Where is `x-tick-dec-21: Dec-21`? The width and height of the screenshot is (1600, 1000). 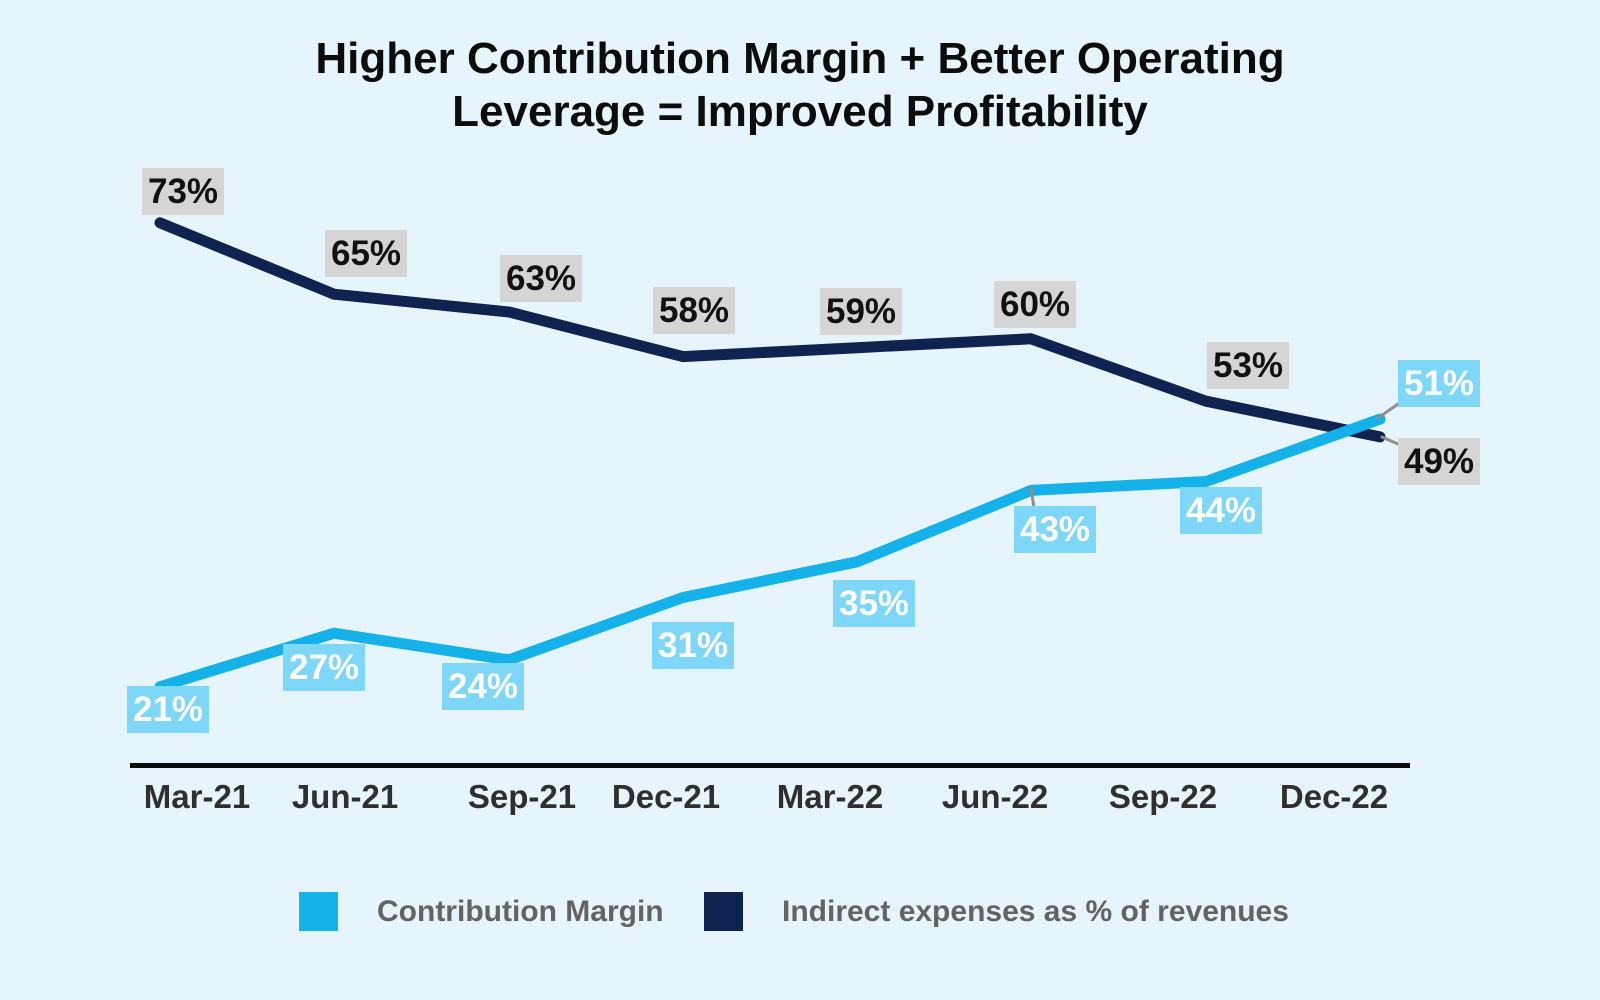
x-tick-dec-21: Dec-21 is located at coordinates (666, 796).